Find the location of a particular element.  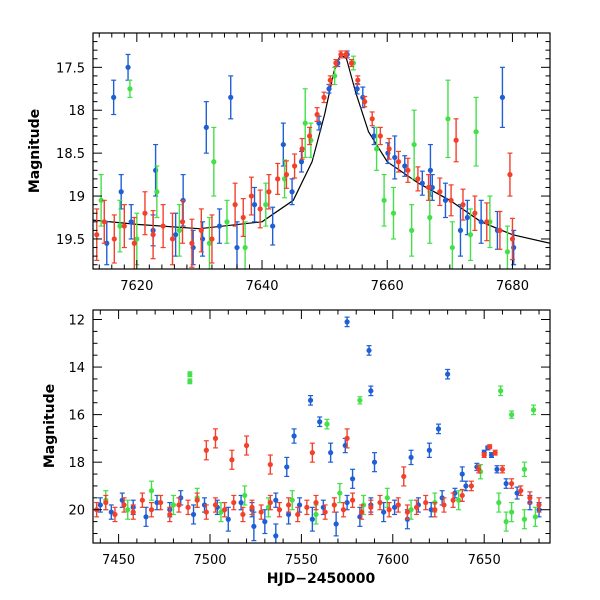

top-y-tick-label: 18 is located at coordinates (76, 111).